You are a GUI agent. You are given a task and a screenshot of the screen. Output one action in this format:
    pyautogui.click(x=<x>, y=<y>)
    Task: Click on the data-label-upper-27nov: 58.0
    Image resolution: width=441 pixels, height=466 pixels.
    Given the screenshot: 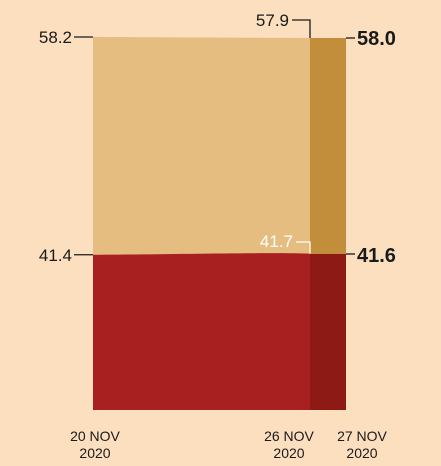 What is the action you would take?
    pyautogui.click(x=376, y=39)
    